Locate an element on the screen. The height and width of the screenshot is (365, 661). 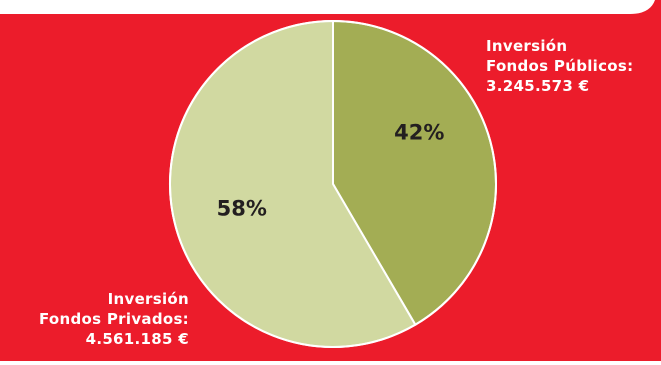
slice-percent-label: 42% is located at coordinates (419, 132).